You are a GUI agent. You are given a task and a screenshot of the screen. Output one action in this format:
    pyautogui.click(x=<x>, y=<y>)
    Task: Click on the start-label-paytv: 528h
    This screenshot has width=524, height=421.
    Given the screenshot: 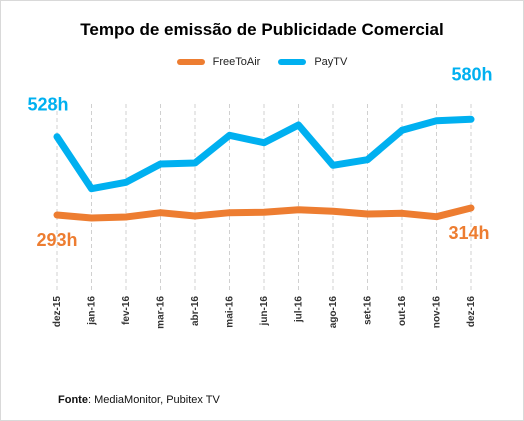 What is the action you would take?
    pyautogui.click(x=47, y=105)
    